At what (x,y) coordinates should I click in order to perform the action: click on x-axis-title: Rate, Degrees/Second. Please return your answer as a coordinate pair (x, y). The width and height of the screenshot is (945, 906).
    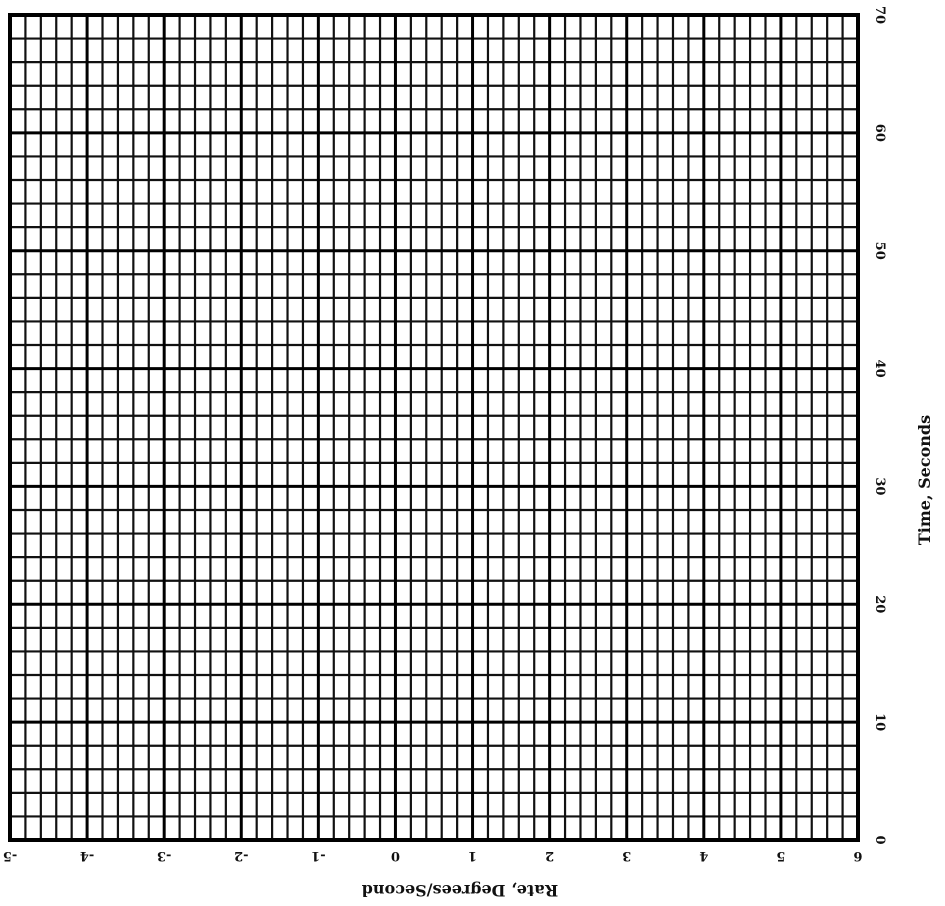
    Looking at the image, I should click on (460, 890).